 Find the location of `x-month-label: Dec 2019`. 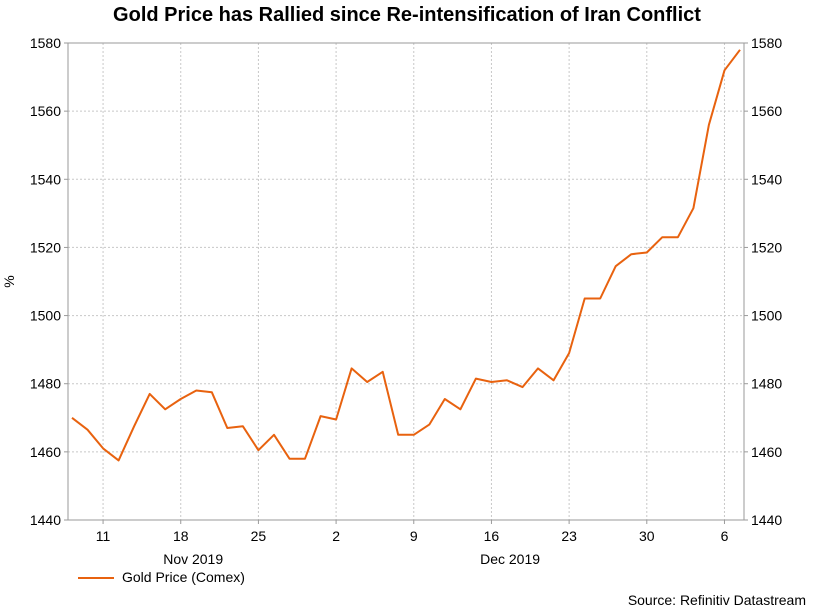

x-month-label: Dec 2019 is located at coordinates (510, 559).